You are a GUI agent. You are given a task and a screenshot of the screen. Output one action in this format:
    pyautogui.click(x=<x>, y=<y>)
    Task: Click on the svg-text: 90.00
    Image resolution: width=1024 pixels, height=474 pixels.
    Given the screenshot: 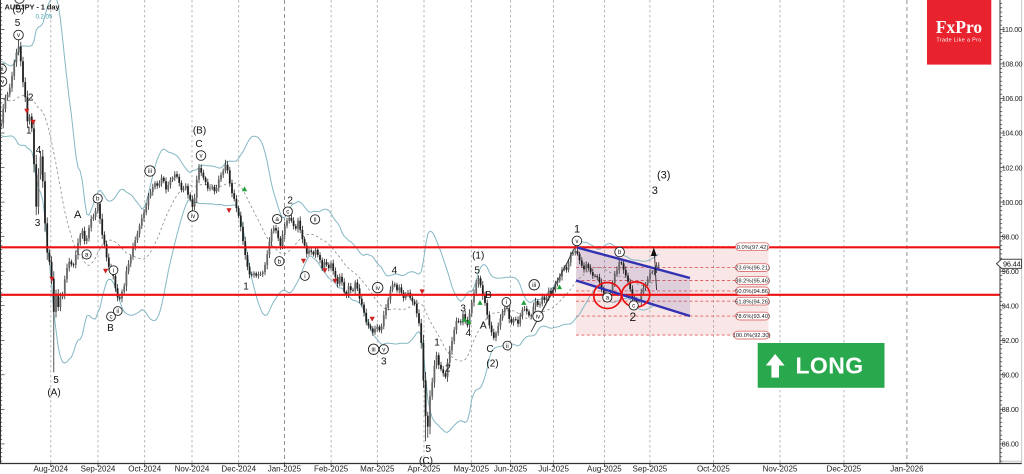 What is the action you would take?
    pyautogui.click(x=1010, y=375)
    